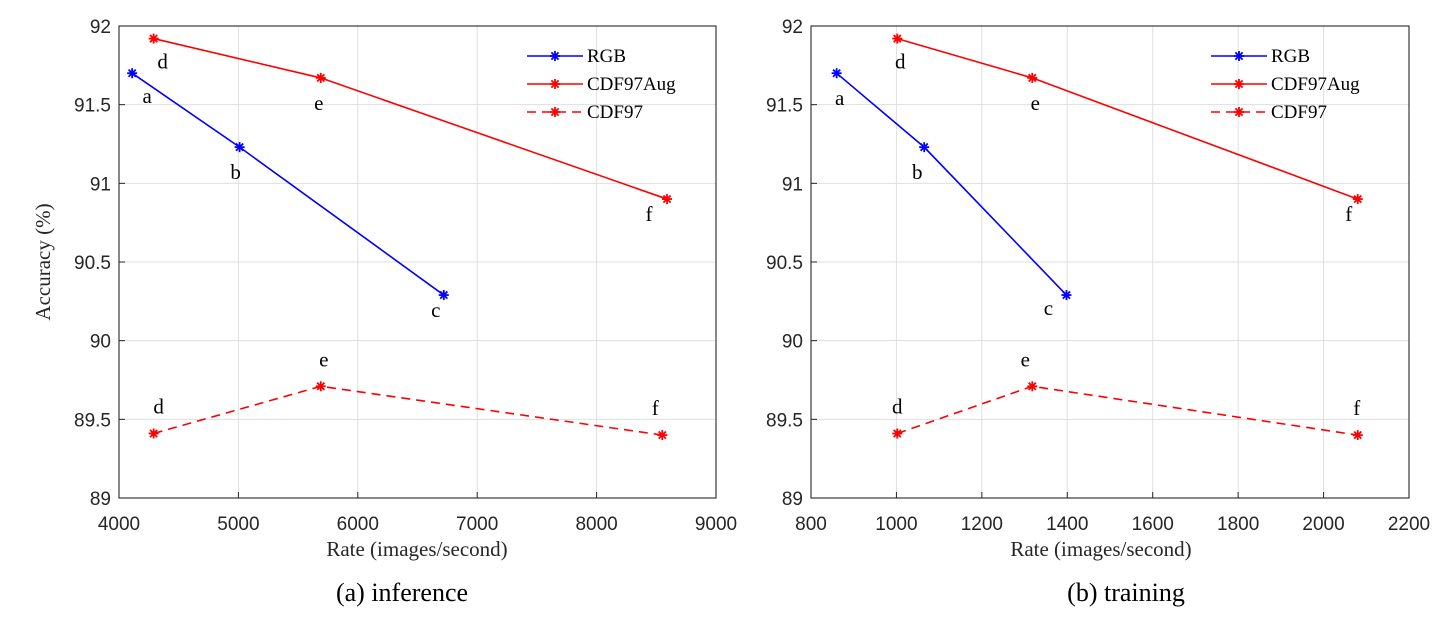 This screenshot has height=622, width=1451. I want to click on y-tick-label: 89, so click(792, 499).